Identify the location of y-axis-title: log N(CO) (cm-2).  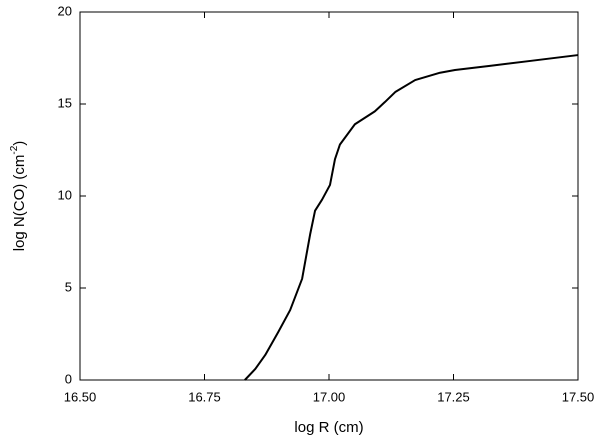
(18, 196).